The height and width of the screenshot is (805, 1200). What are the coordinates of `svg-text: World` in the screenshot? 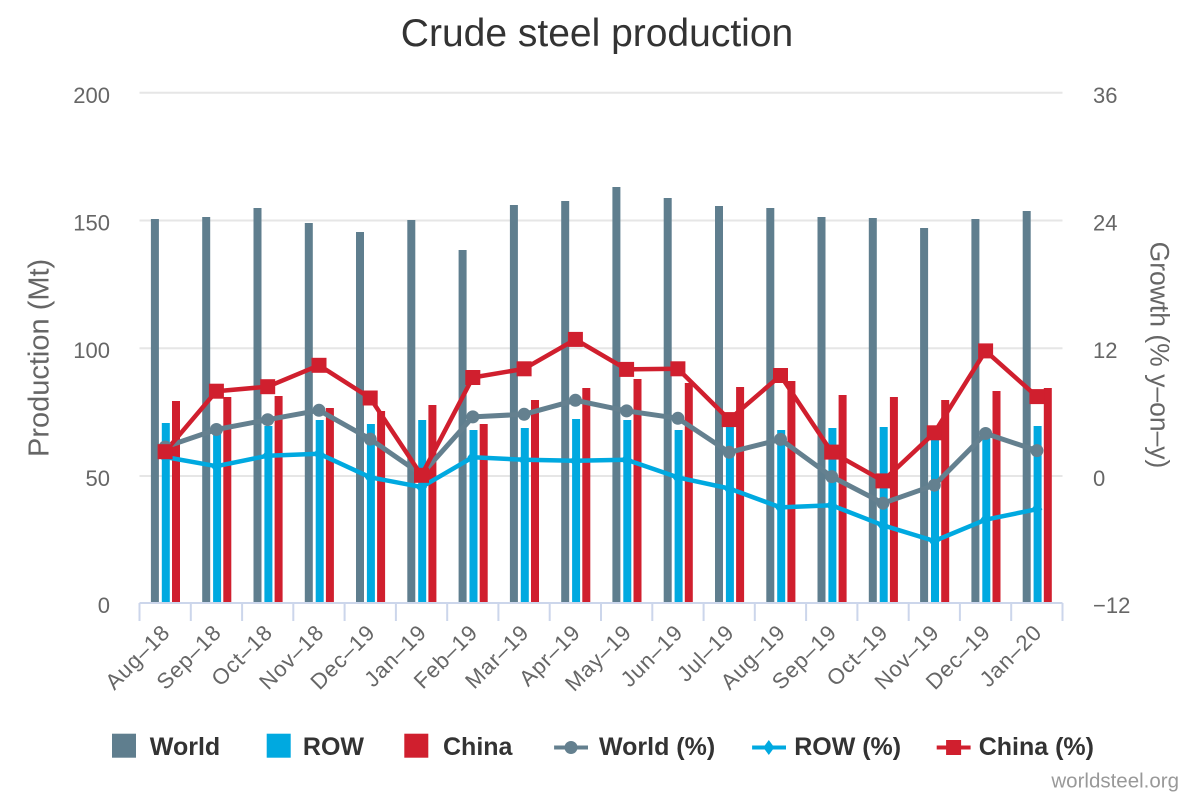 It's located at (185, 747).